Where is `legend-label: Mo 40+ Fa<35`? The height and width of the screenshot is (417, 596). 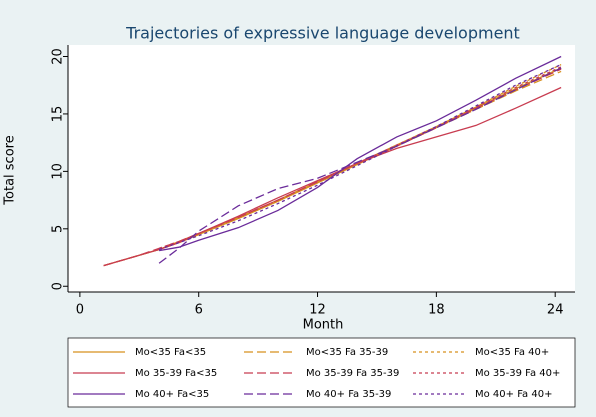
legend-label: Mo 40+ Fa<35 is located at coordinates (172, 394).